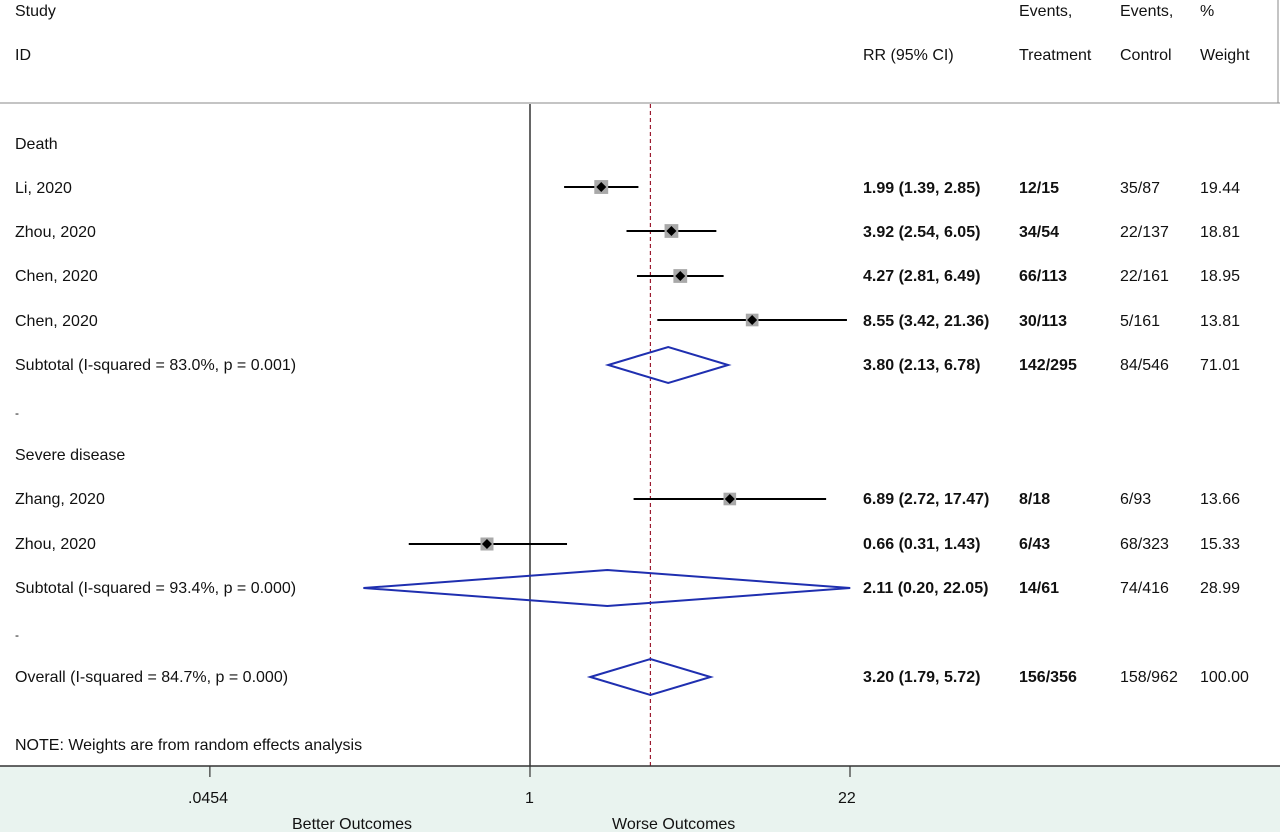  I want to click on events-treatment: 14/61, so click(1039, 588).